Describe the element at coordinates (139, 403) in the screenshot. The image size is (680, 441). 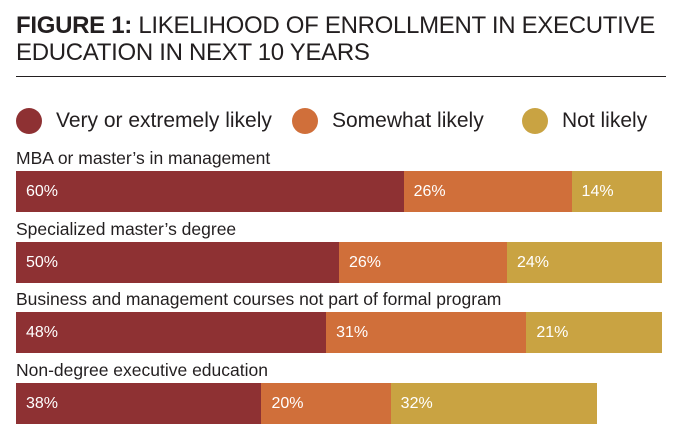
I see `bar-segment-very-or-extremely-likely: 38%` at that location.